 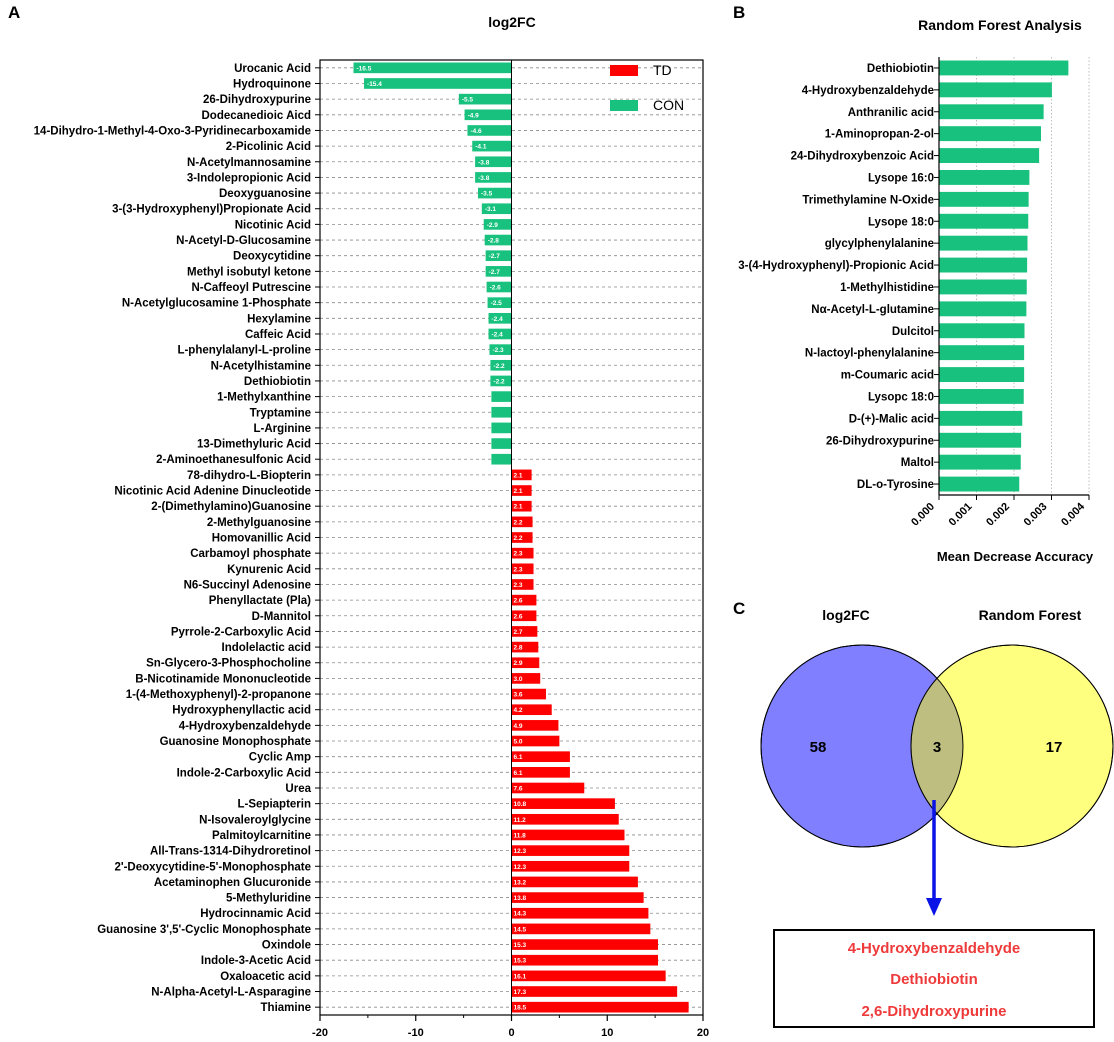 I want to click on legend-label-con: CON, so click(x=668, y=105).